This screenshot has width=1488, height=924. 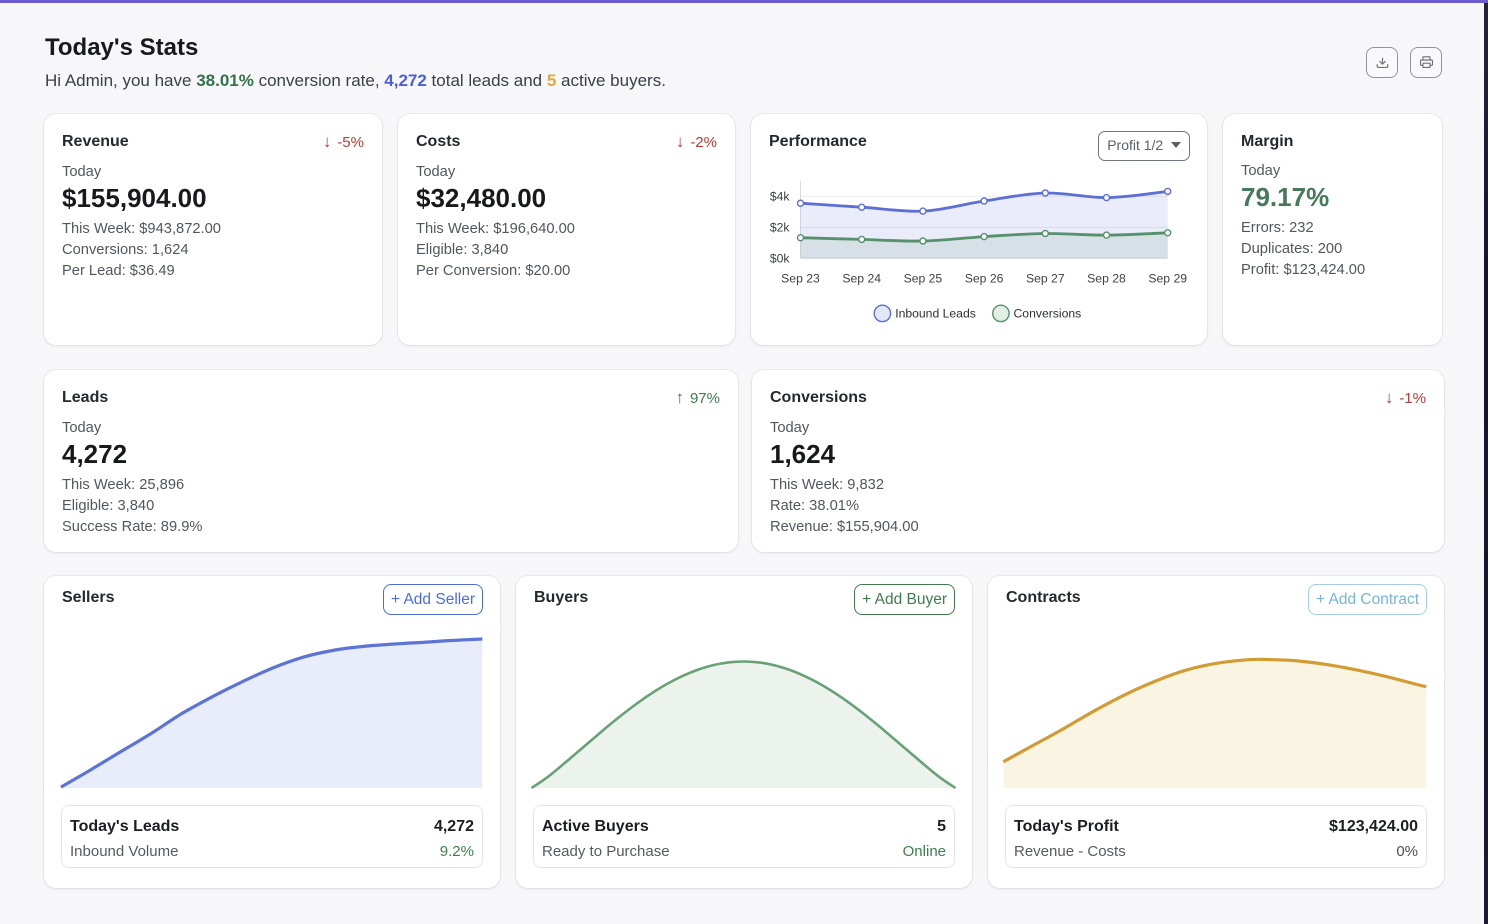 What do you see at coordinates (935, 314) in the screenshot?
I see `svg-text: Inbound Leads` at bounding box center [935, 314].